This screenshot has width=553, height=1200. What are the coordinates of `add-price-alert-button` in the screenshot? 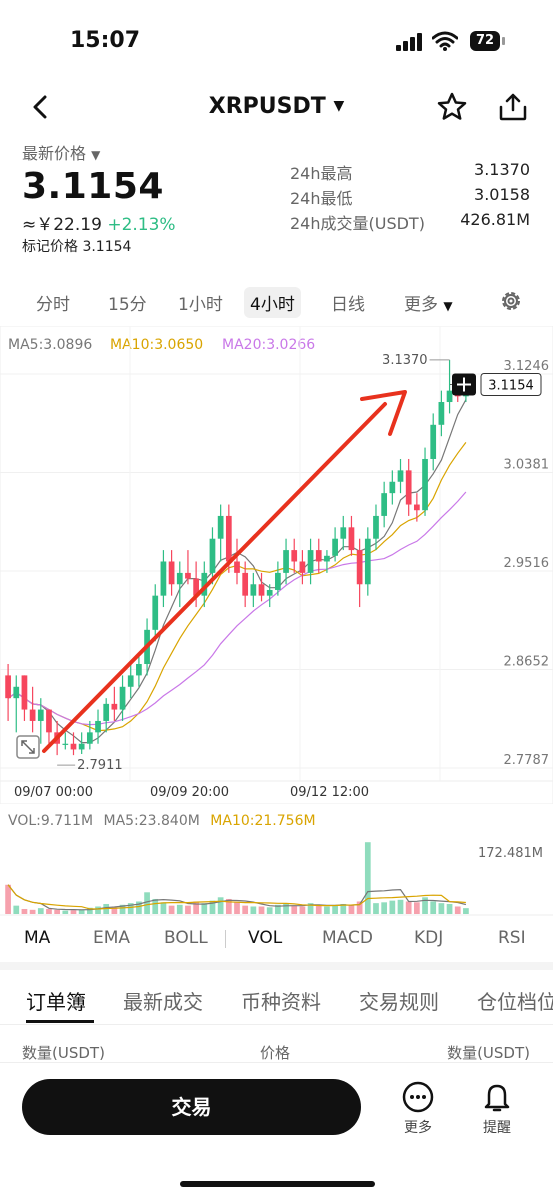 It's located at (464, 384).